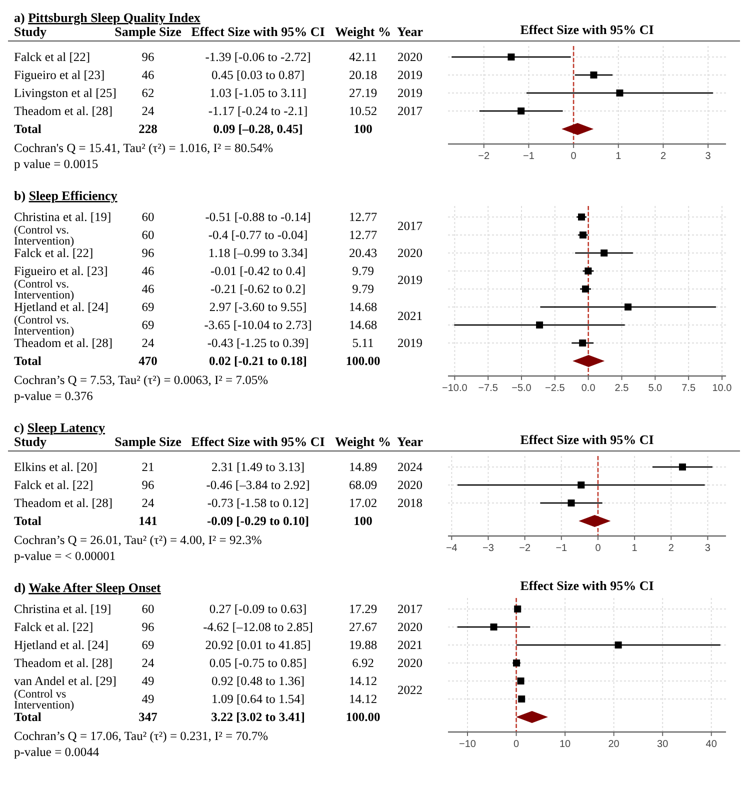 The width and height of the screenshot is (750, 786). Describe the element at coordinates (363, 31) in the screenshot. I see `category-label: Weight %` at that location.